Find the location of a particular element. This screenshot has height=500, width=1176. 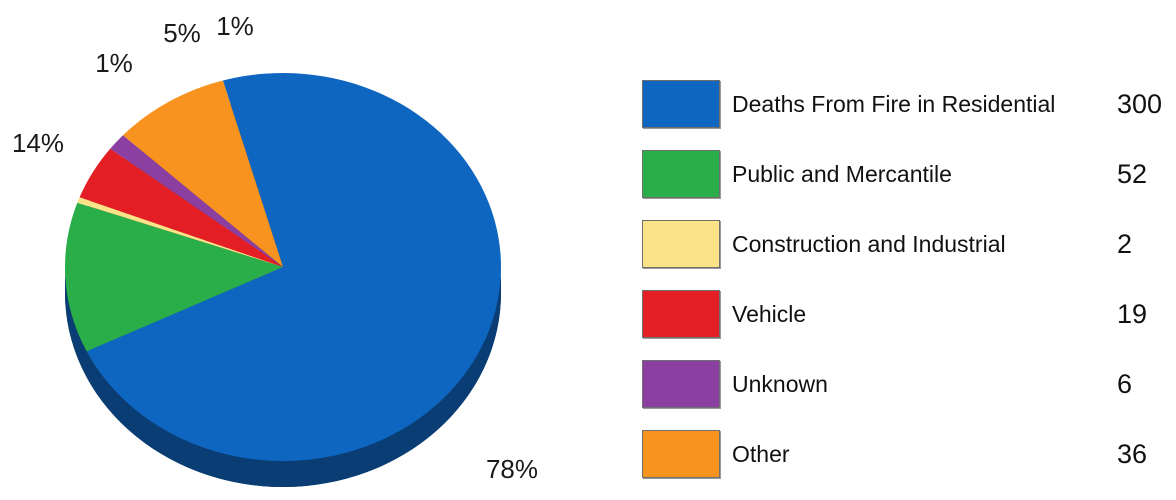

pie-label-unknown: 1% is located at coordinates (235, 26).